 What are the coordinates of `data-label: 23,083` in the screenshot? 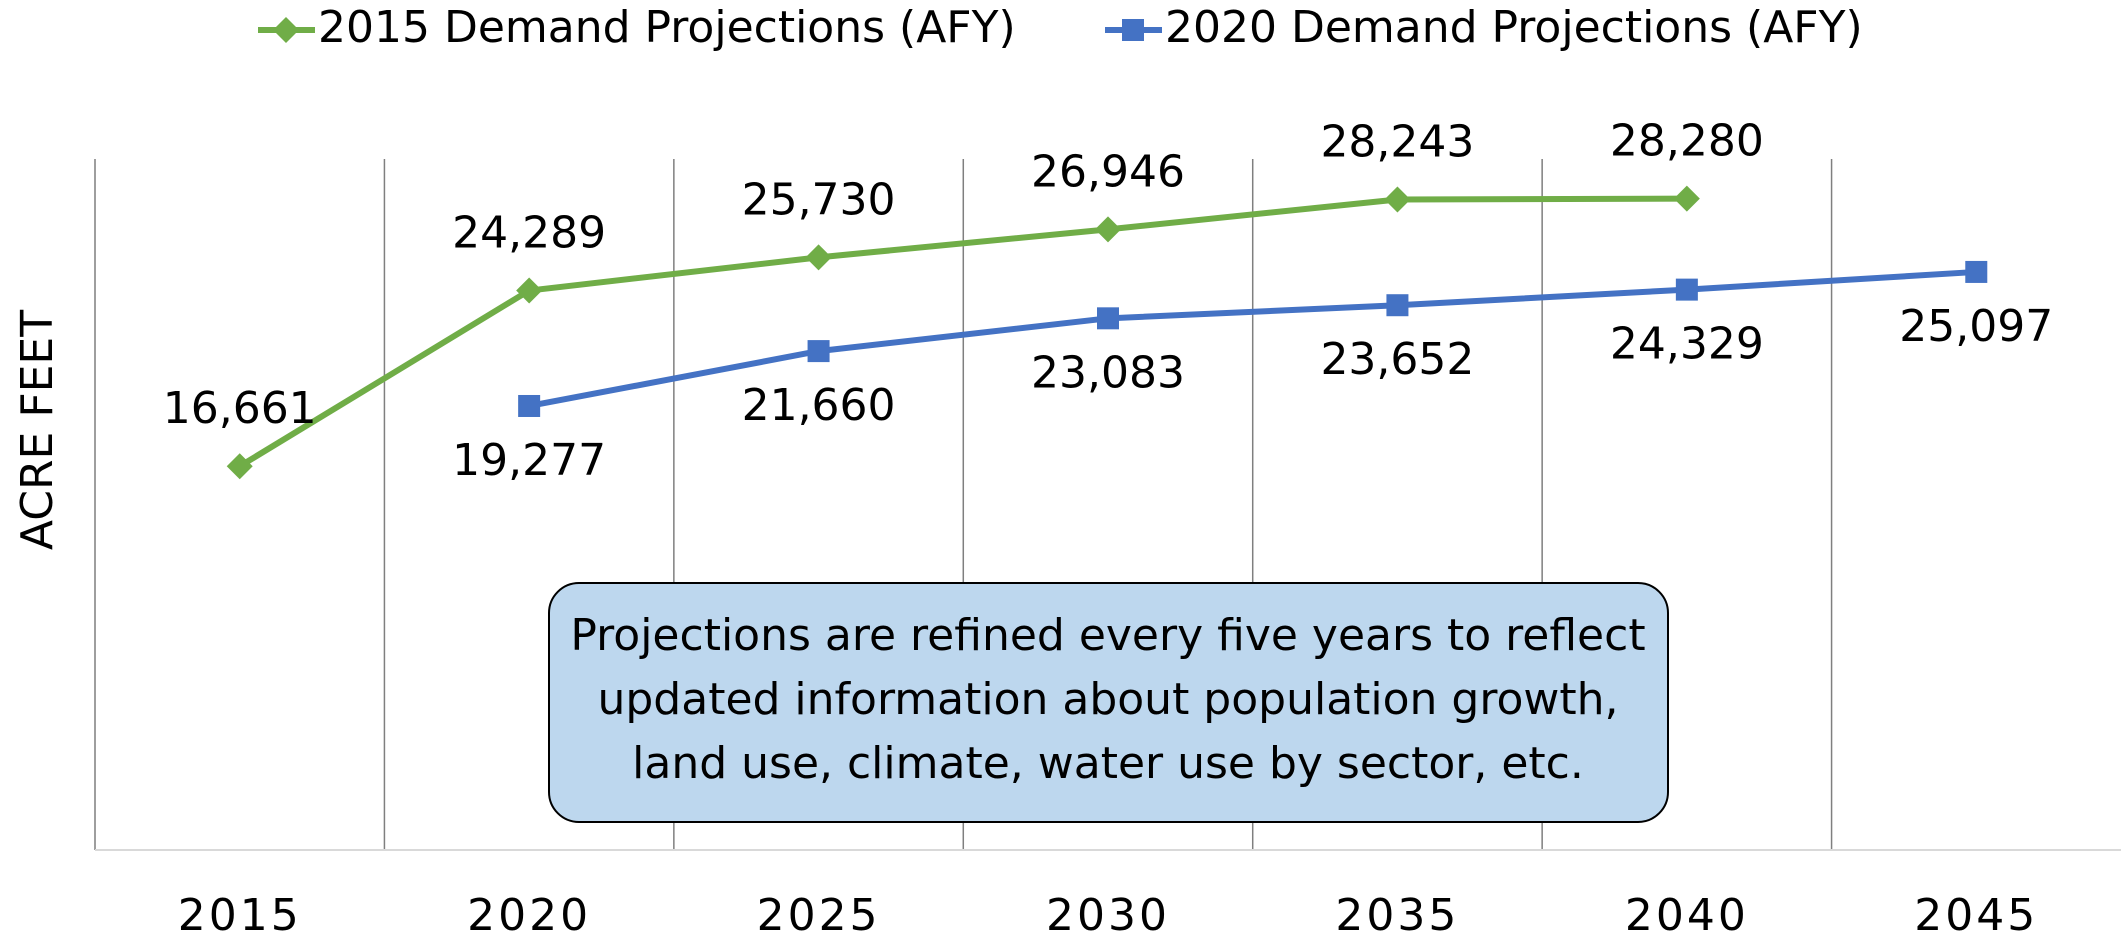 It's located at (1108, 372).